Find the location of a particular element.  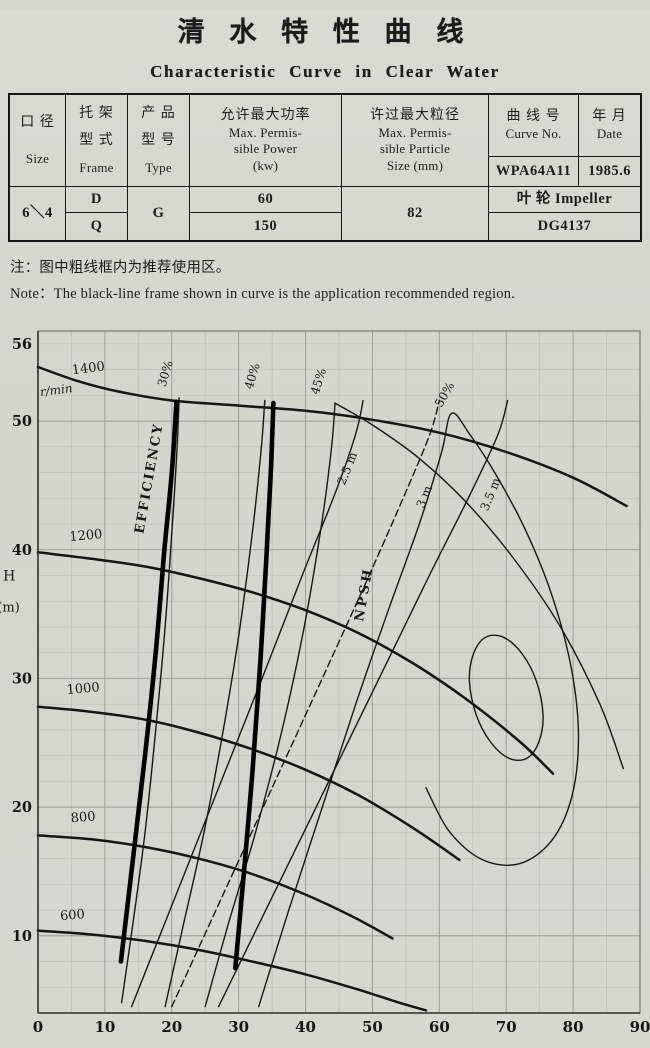

value-curve-no: WPA64A11 is located at coordinates (534, 172).